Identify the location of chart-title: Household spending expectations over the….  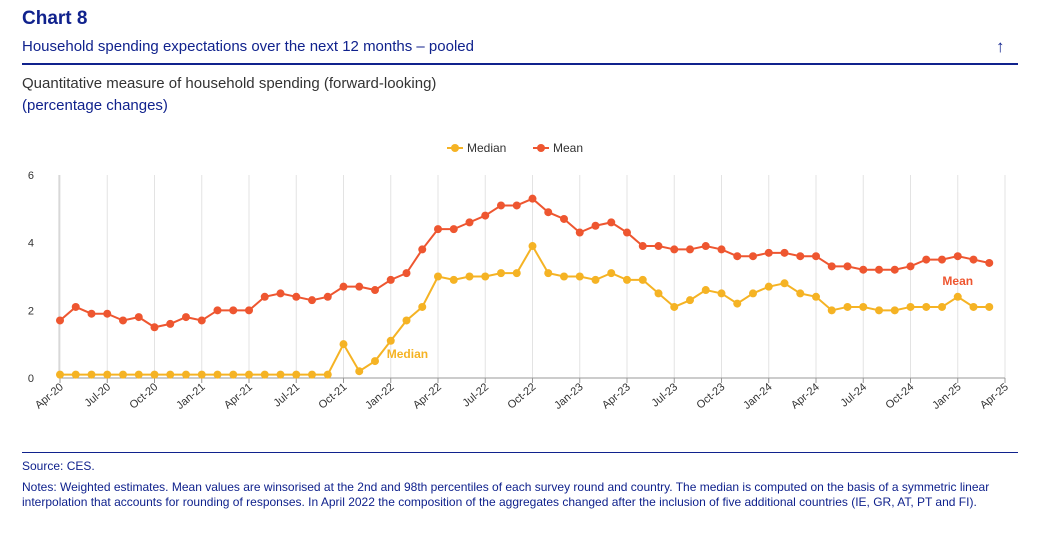
(248, 46).